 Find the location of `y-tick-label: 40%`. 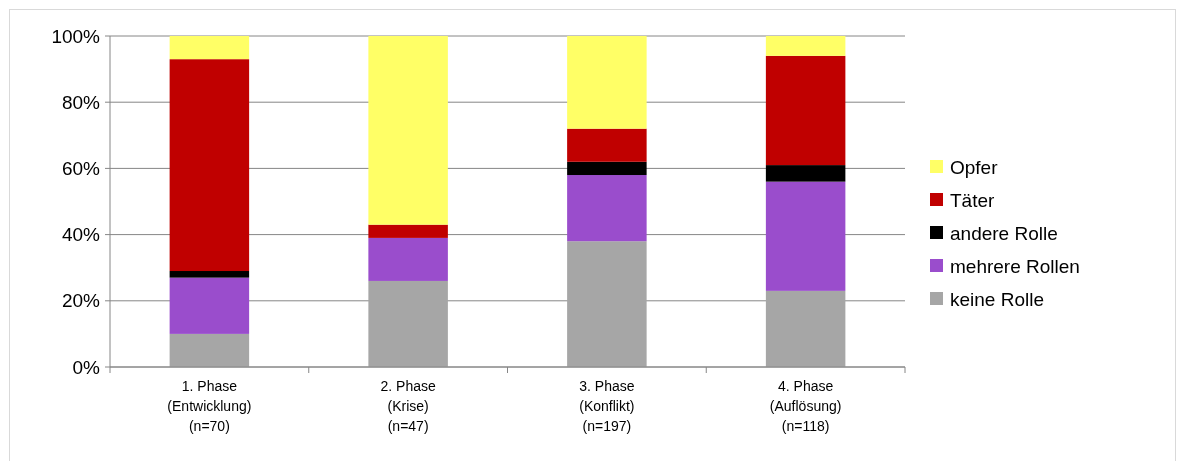

y-tick-label: 40% is located at coordinates (81, 235).